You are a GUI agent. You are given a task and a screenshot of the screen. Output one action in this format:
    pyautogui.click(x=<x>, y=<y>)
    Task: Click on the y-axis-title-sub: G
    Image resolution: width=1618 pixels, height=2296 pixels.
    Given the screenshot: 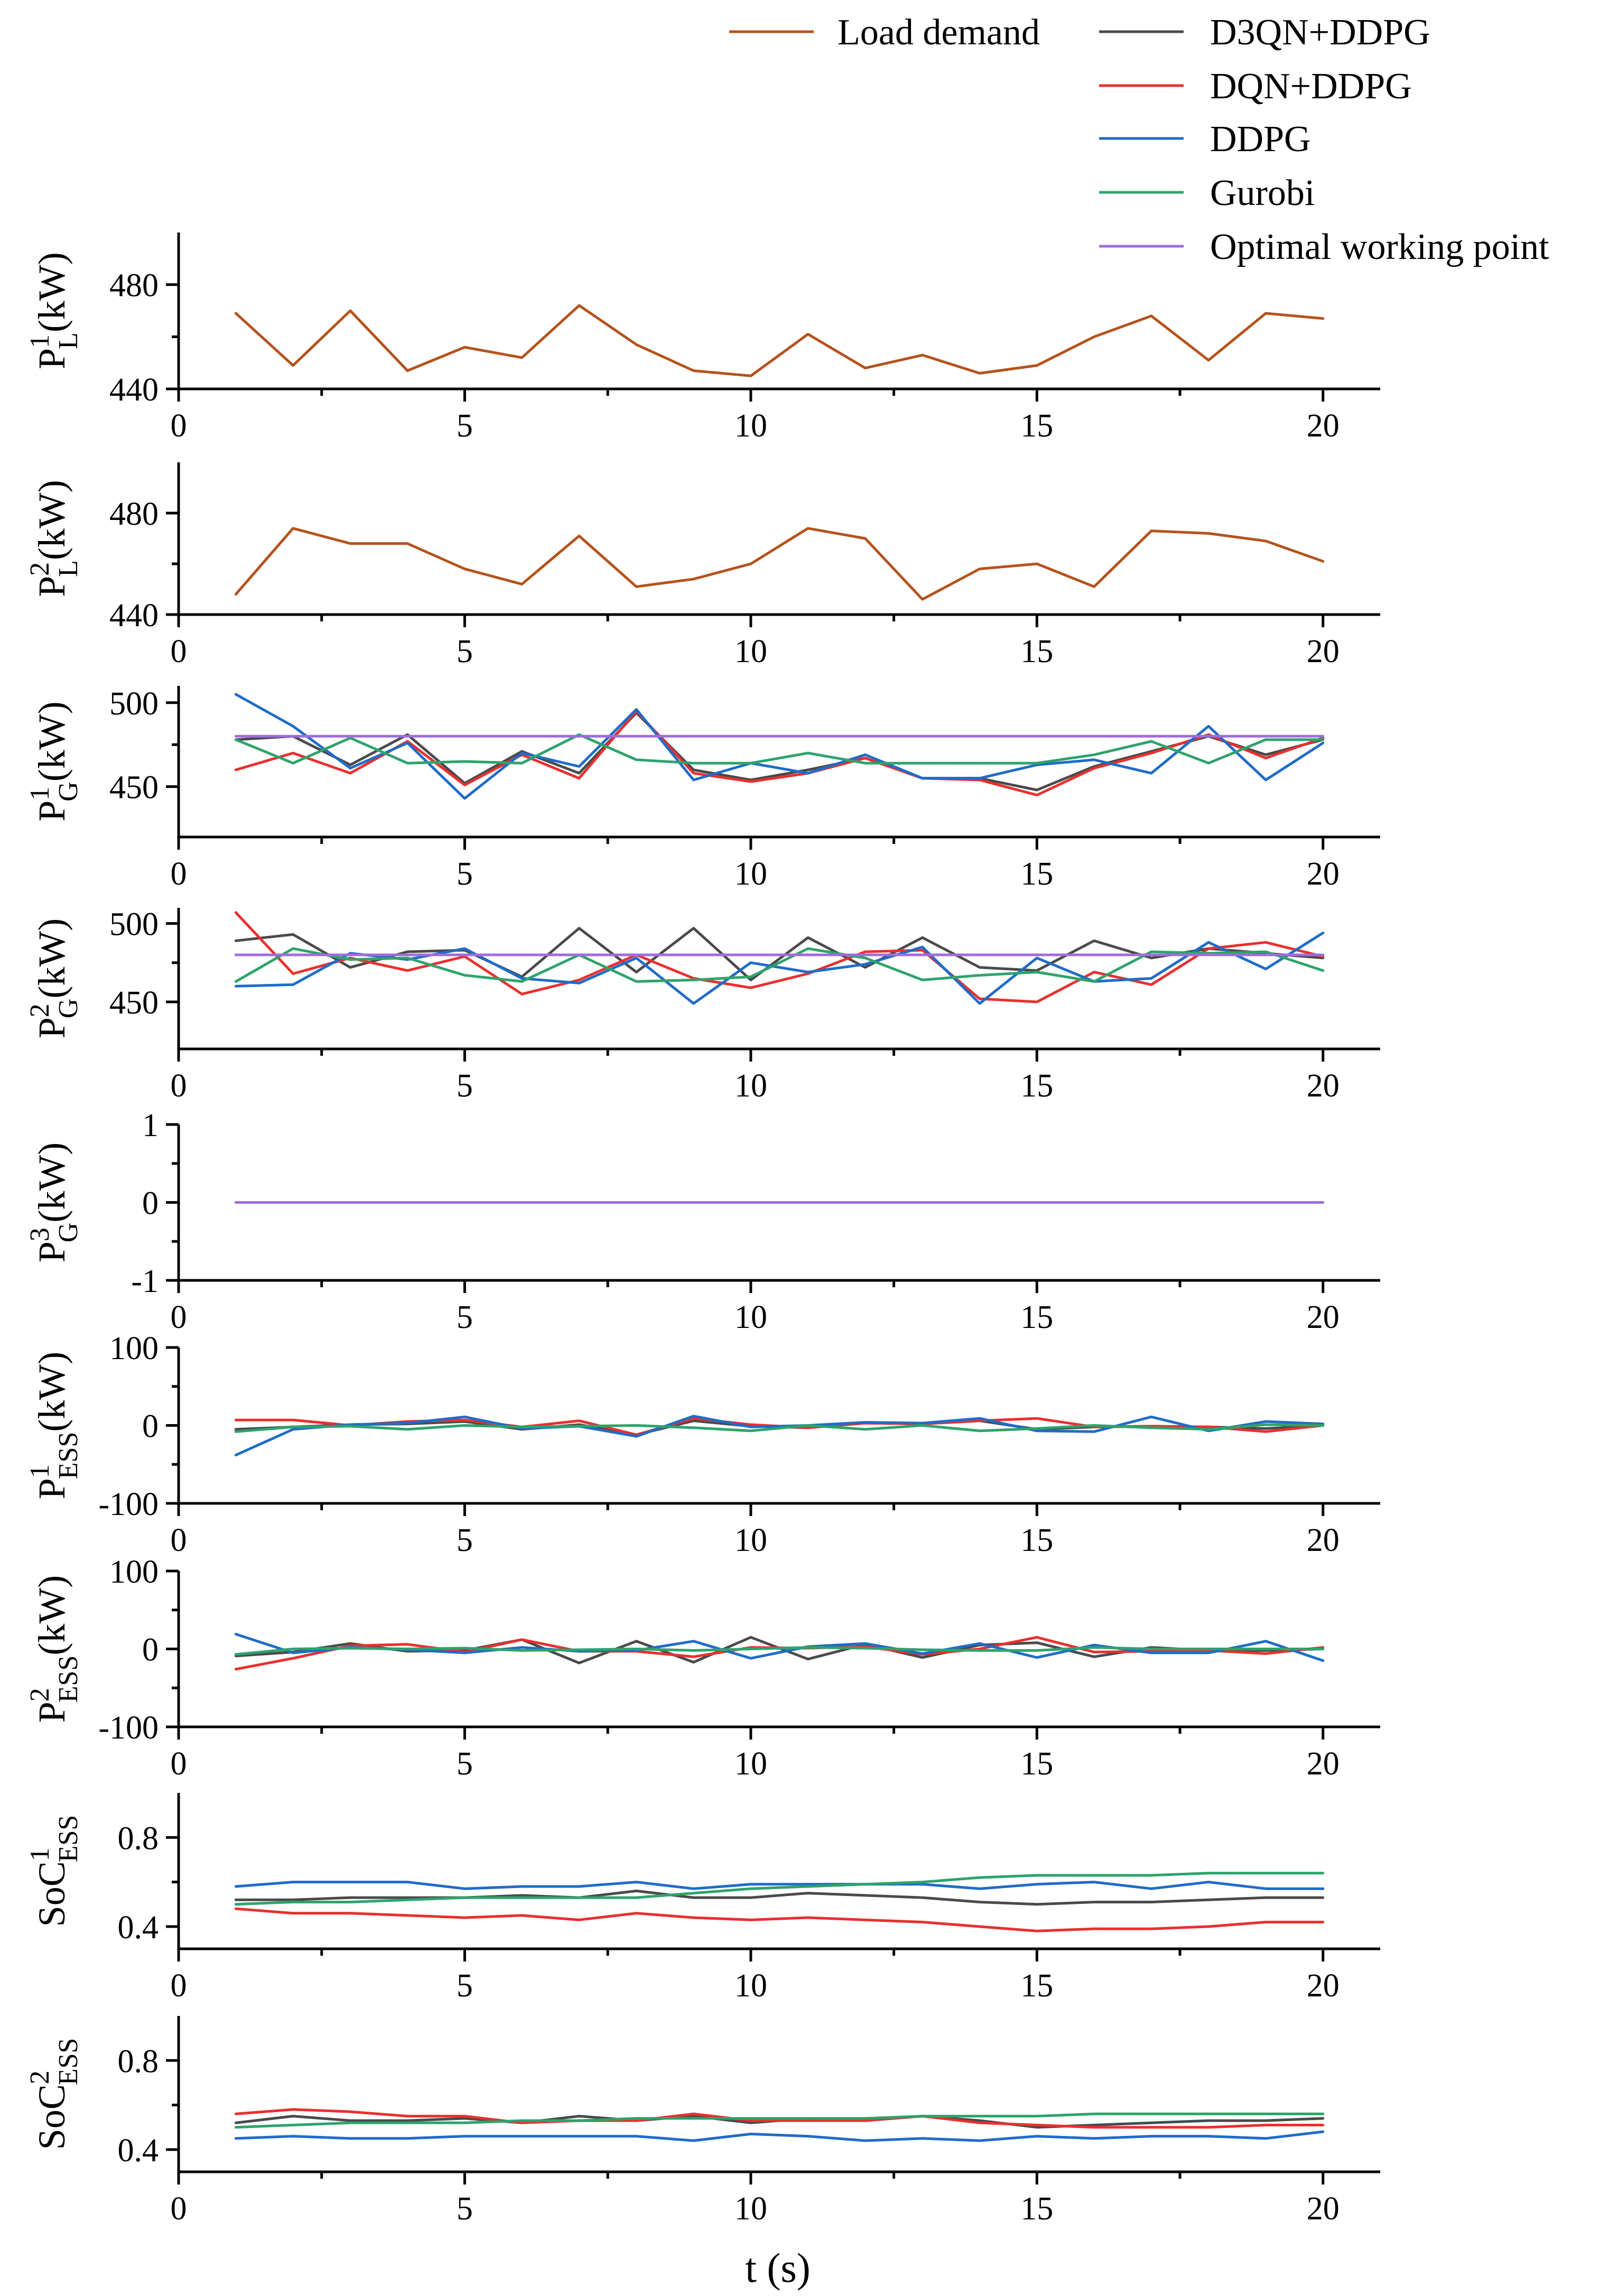 What is the action you would take?
    pyautogui.click(x=68, y=1009)
    